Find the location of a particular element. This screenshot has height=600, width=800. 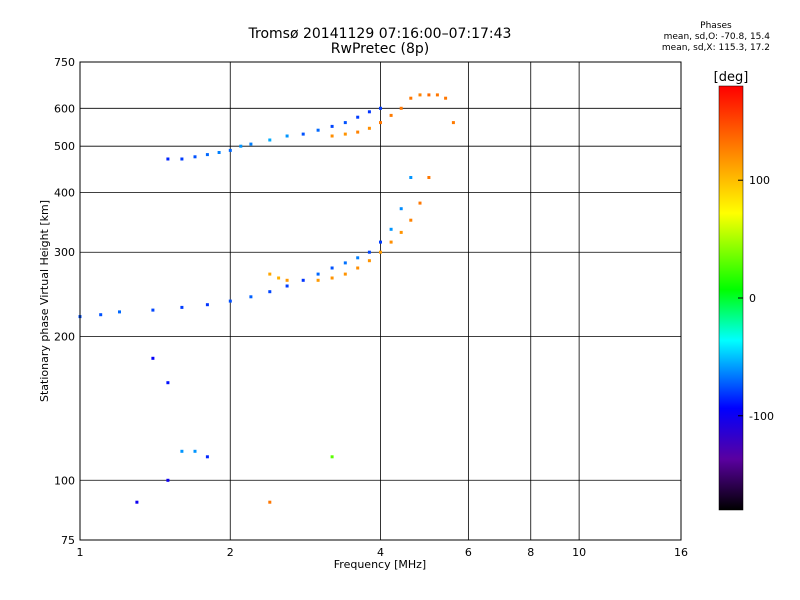

x-tick-label: 6 is located at coordinates (468, 552).